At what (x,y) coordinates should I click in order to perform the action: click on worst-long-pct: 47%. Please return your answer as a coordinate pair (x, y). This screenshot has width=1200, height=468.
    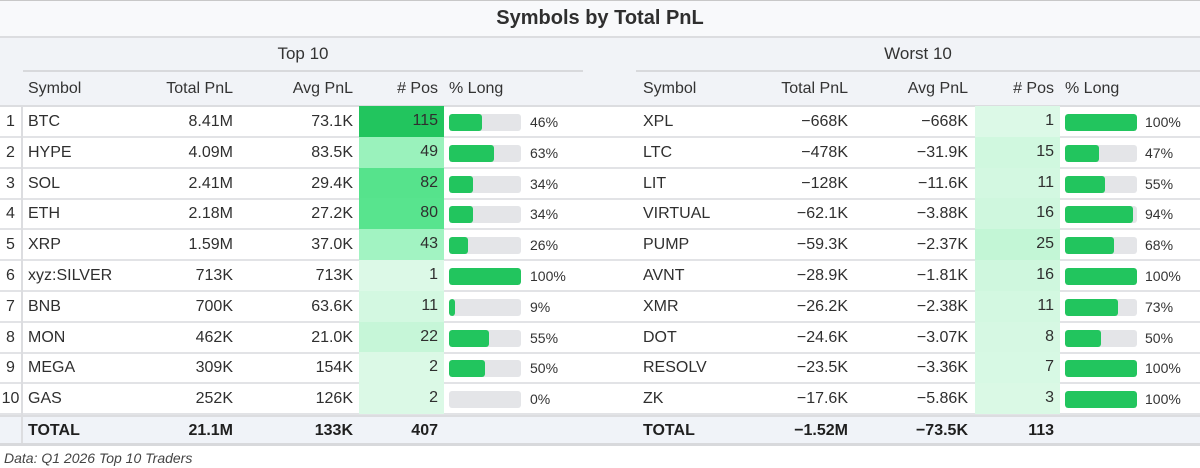
    Looking at the image, I should click on (1159, 152).